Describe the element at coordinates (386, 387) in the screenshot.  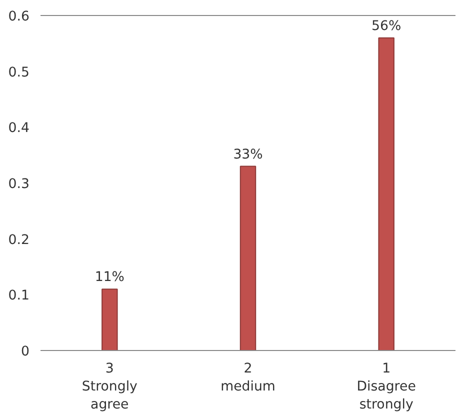
I see `x-tick-label: 1 Disagree strongly` at that location.